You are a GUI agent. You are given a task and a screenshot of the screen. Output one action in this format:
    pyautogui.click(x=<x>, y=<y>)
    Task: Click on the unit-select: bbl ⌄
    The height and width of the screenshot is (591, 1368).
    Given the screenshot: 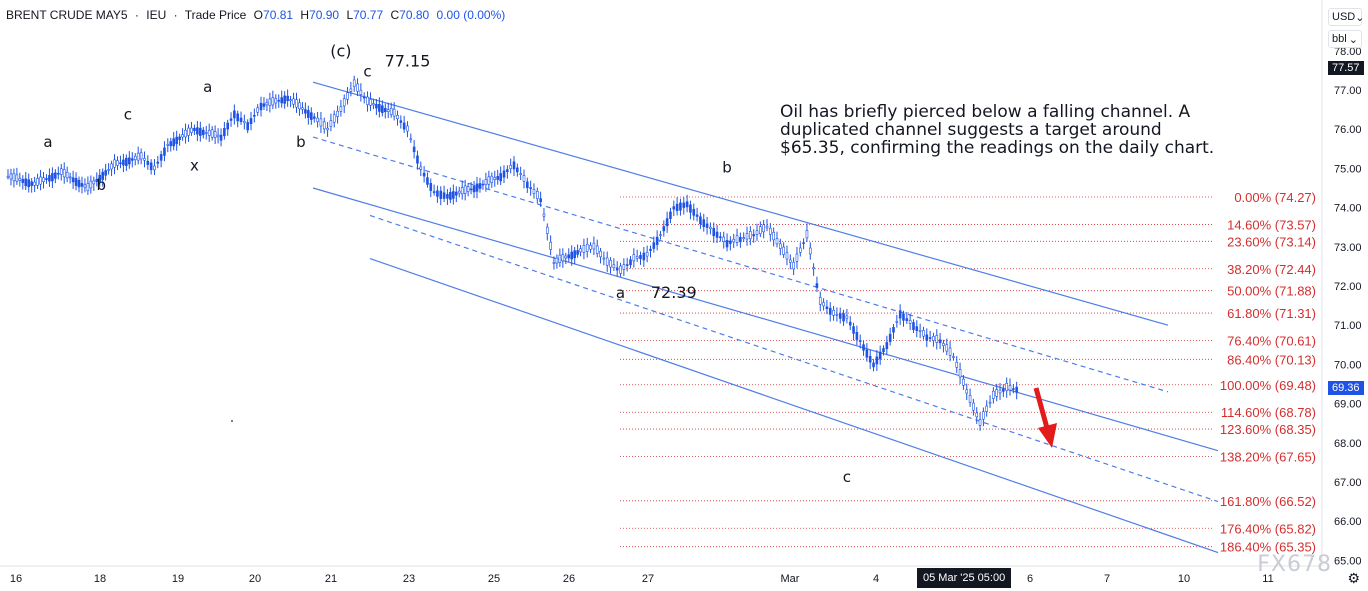 What is the action you would take?
    pyautogui.click(x=1345, y=39)
    